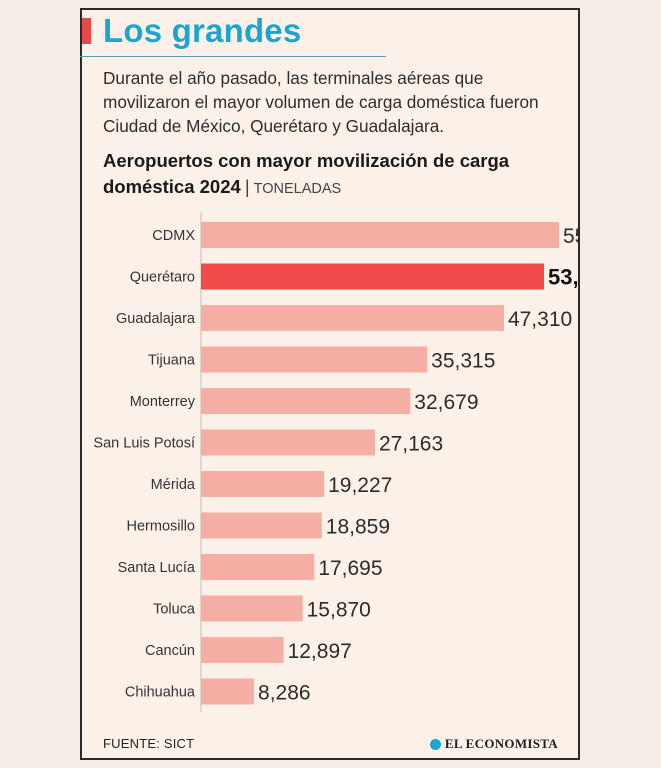  I want to click on source-note: FUENTE: SICT, so click(149, 743).